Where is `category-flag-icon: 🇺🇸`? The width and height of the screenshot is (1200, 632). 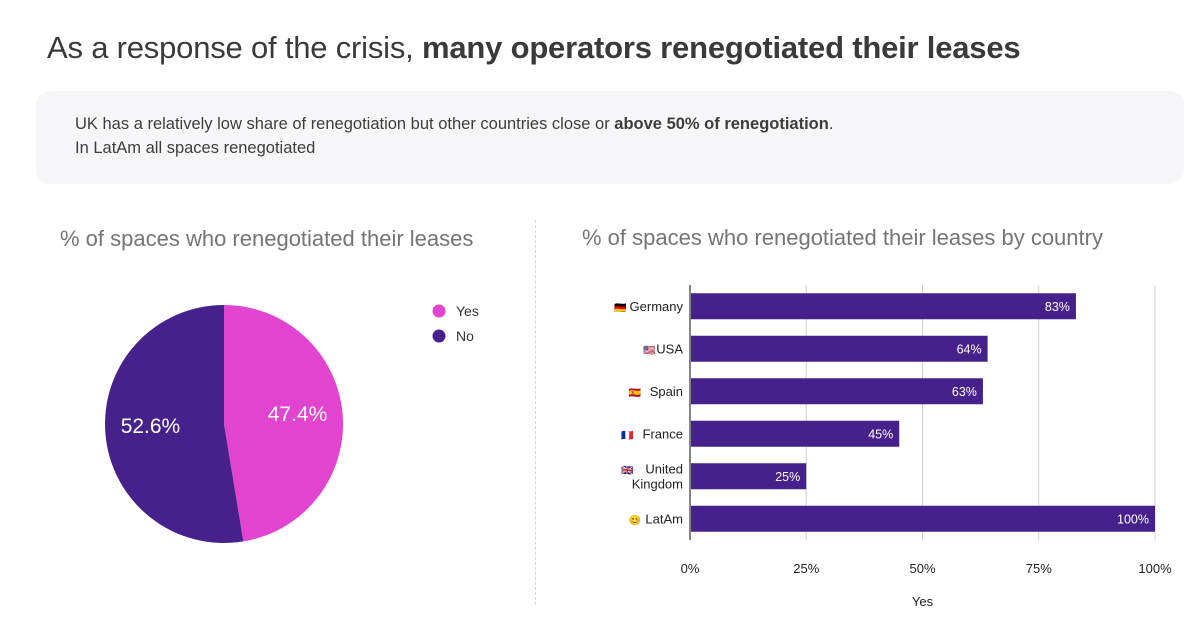 category-flag-icon: 🇺🇸 is located at coordinates (649, 350).